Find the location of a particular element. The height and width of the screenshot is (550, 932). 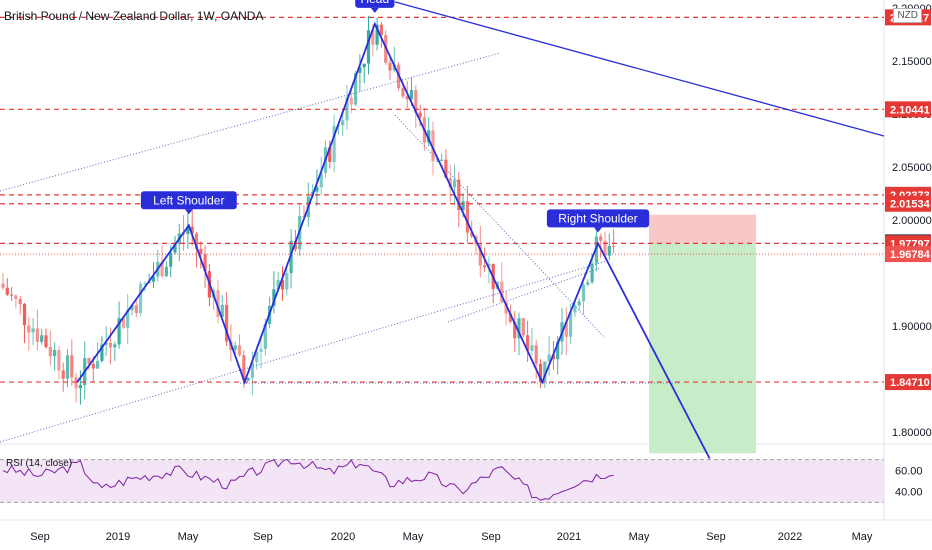

pattern-label-box is located at coordinates (598, 218).